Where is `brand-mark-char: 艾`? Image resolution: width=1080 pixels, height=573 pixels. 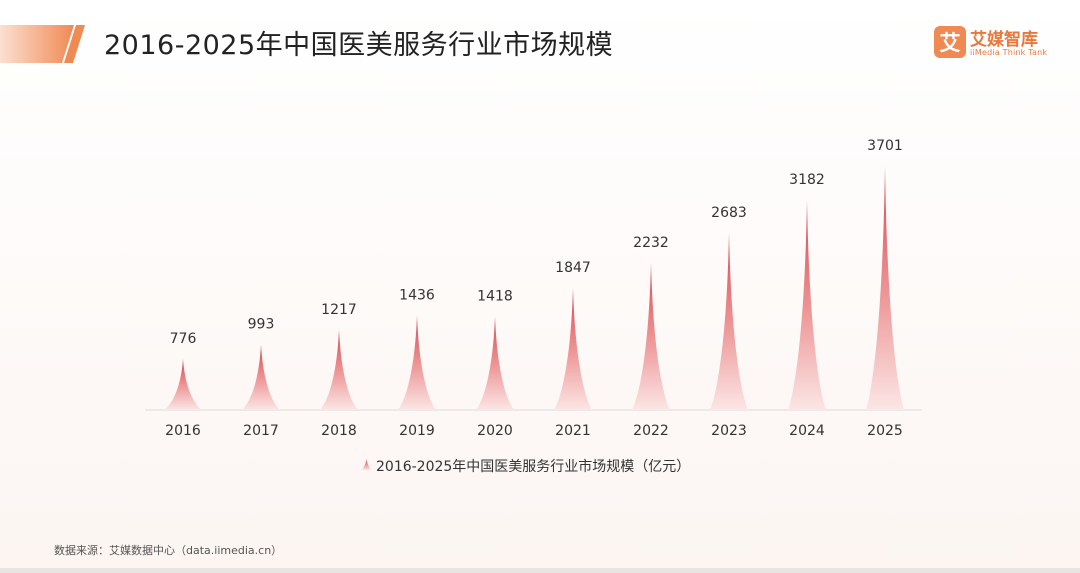 brand-mark-char: 艾 is located at coordinates (950, 43).